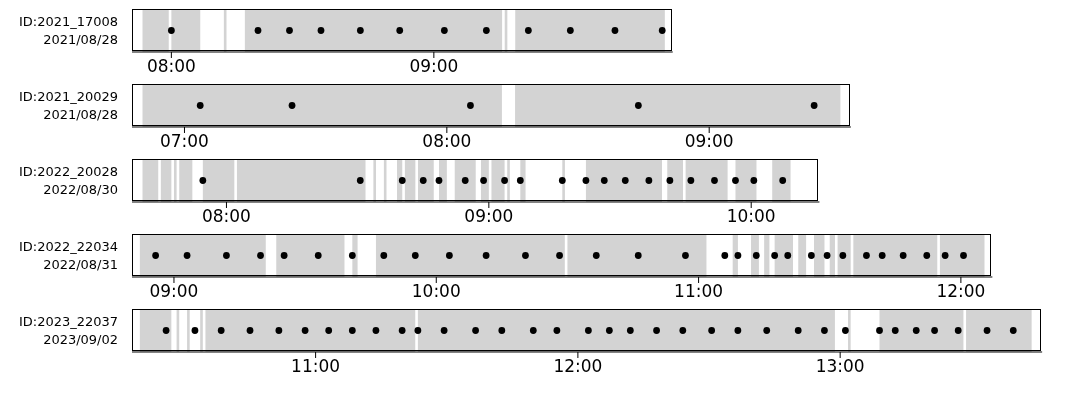 The height and width of the screenshot is (414, 1080). What do you see at coordinates (184, 141) in the screenshot?
I see `x-tick-label: 07:00` at bounding box center [184, 141].